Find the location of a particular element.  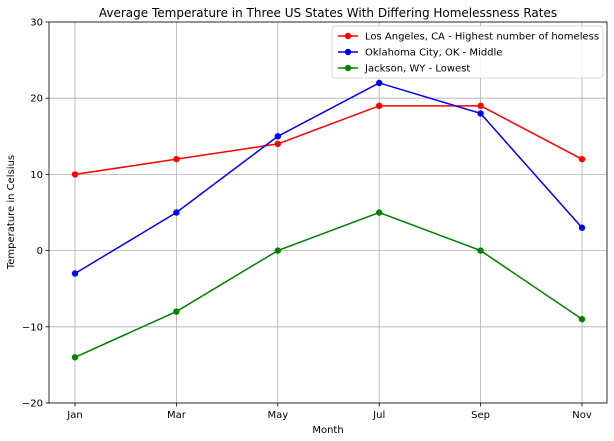

y-tick-label: −20 is located at coordinates (32, 404).